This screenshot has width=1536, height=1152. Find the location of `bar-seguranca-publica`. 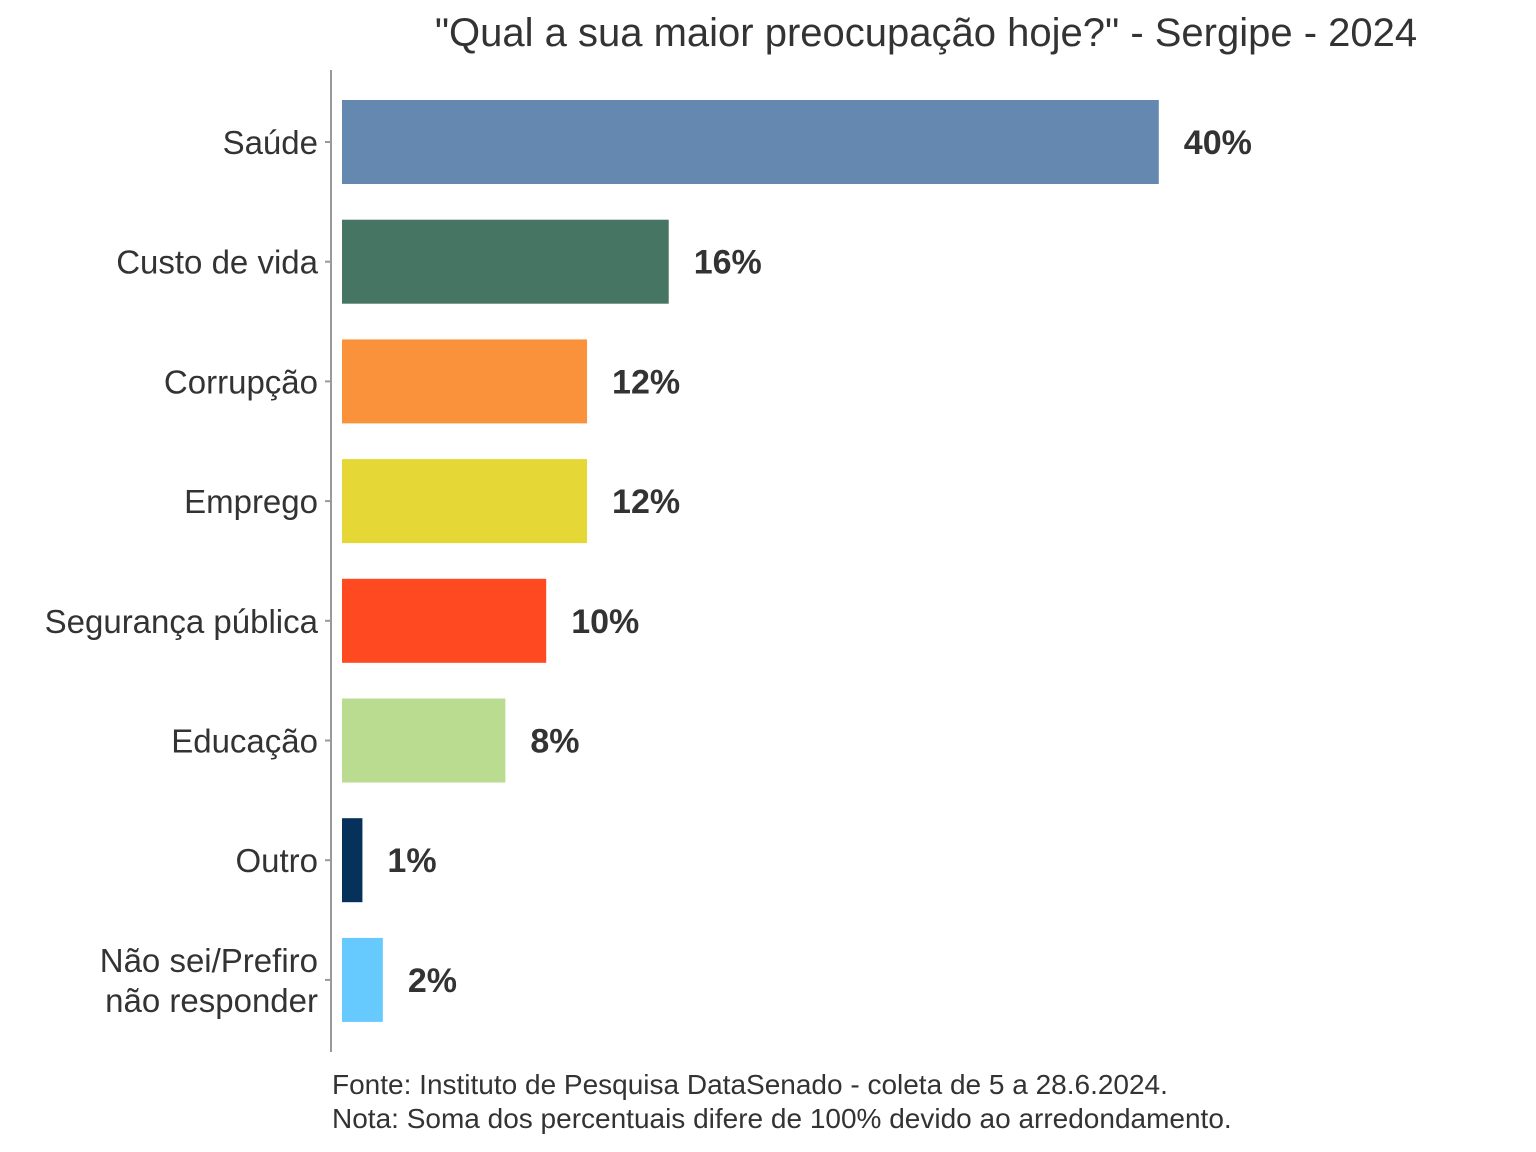

bar-seguranca-publica is located at coordinates (444, 620).